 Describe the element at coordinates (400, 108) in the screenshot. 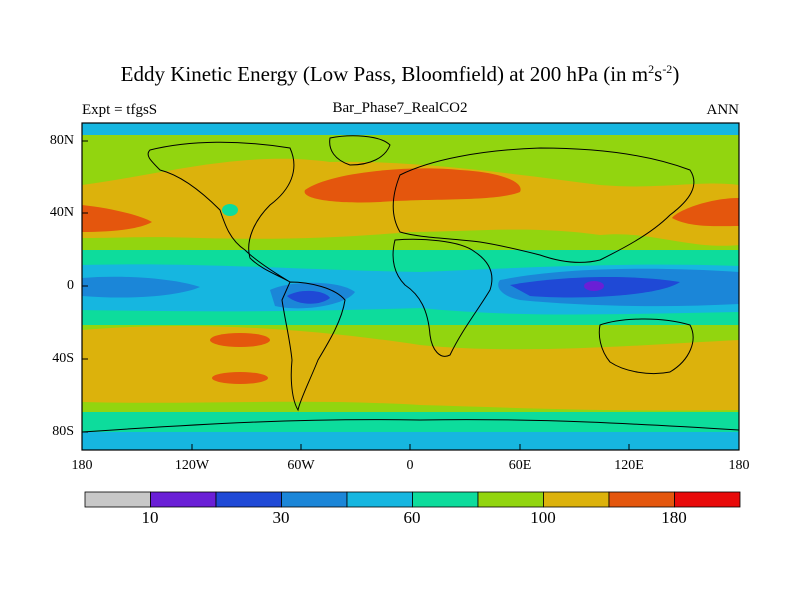

I see `case-label: Bar_Phase7_RealCO2` at that location.